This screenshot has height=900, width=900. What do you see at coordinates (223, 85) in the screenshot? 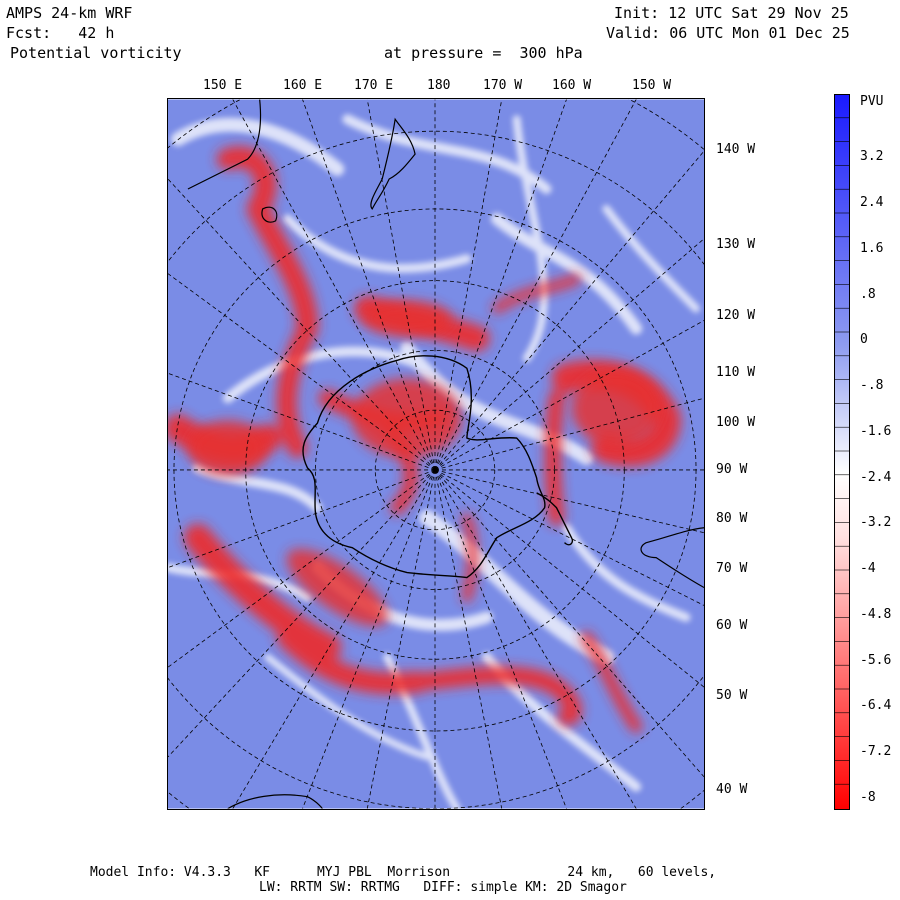
I see `lon-label-150e: 150 E` at bounding box center [223, 85].